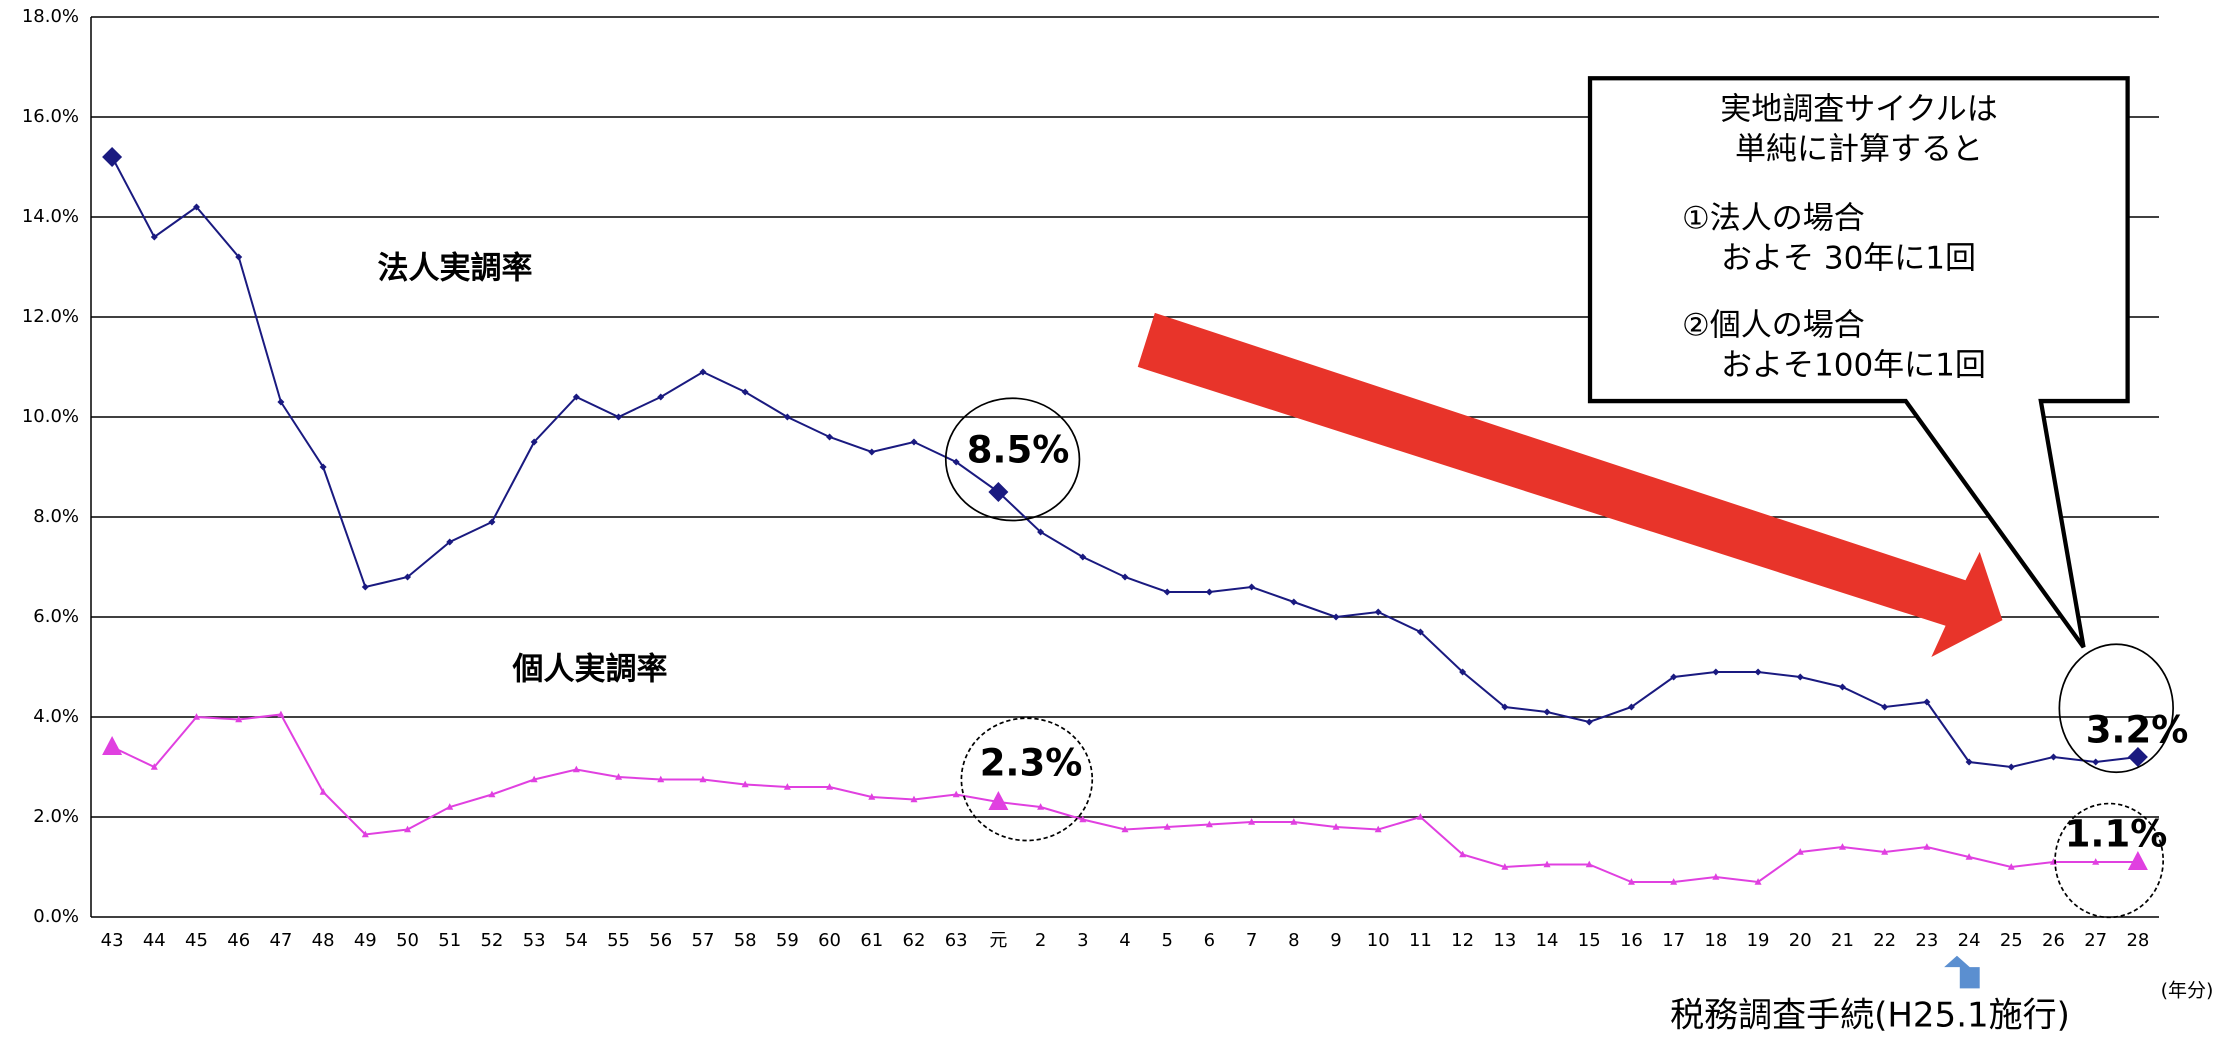 The image size is (2230, 1046). Describe the element at coordinates (1758, 940) in the screenshot. I see `x-tick-label: 19` at that location.